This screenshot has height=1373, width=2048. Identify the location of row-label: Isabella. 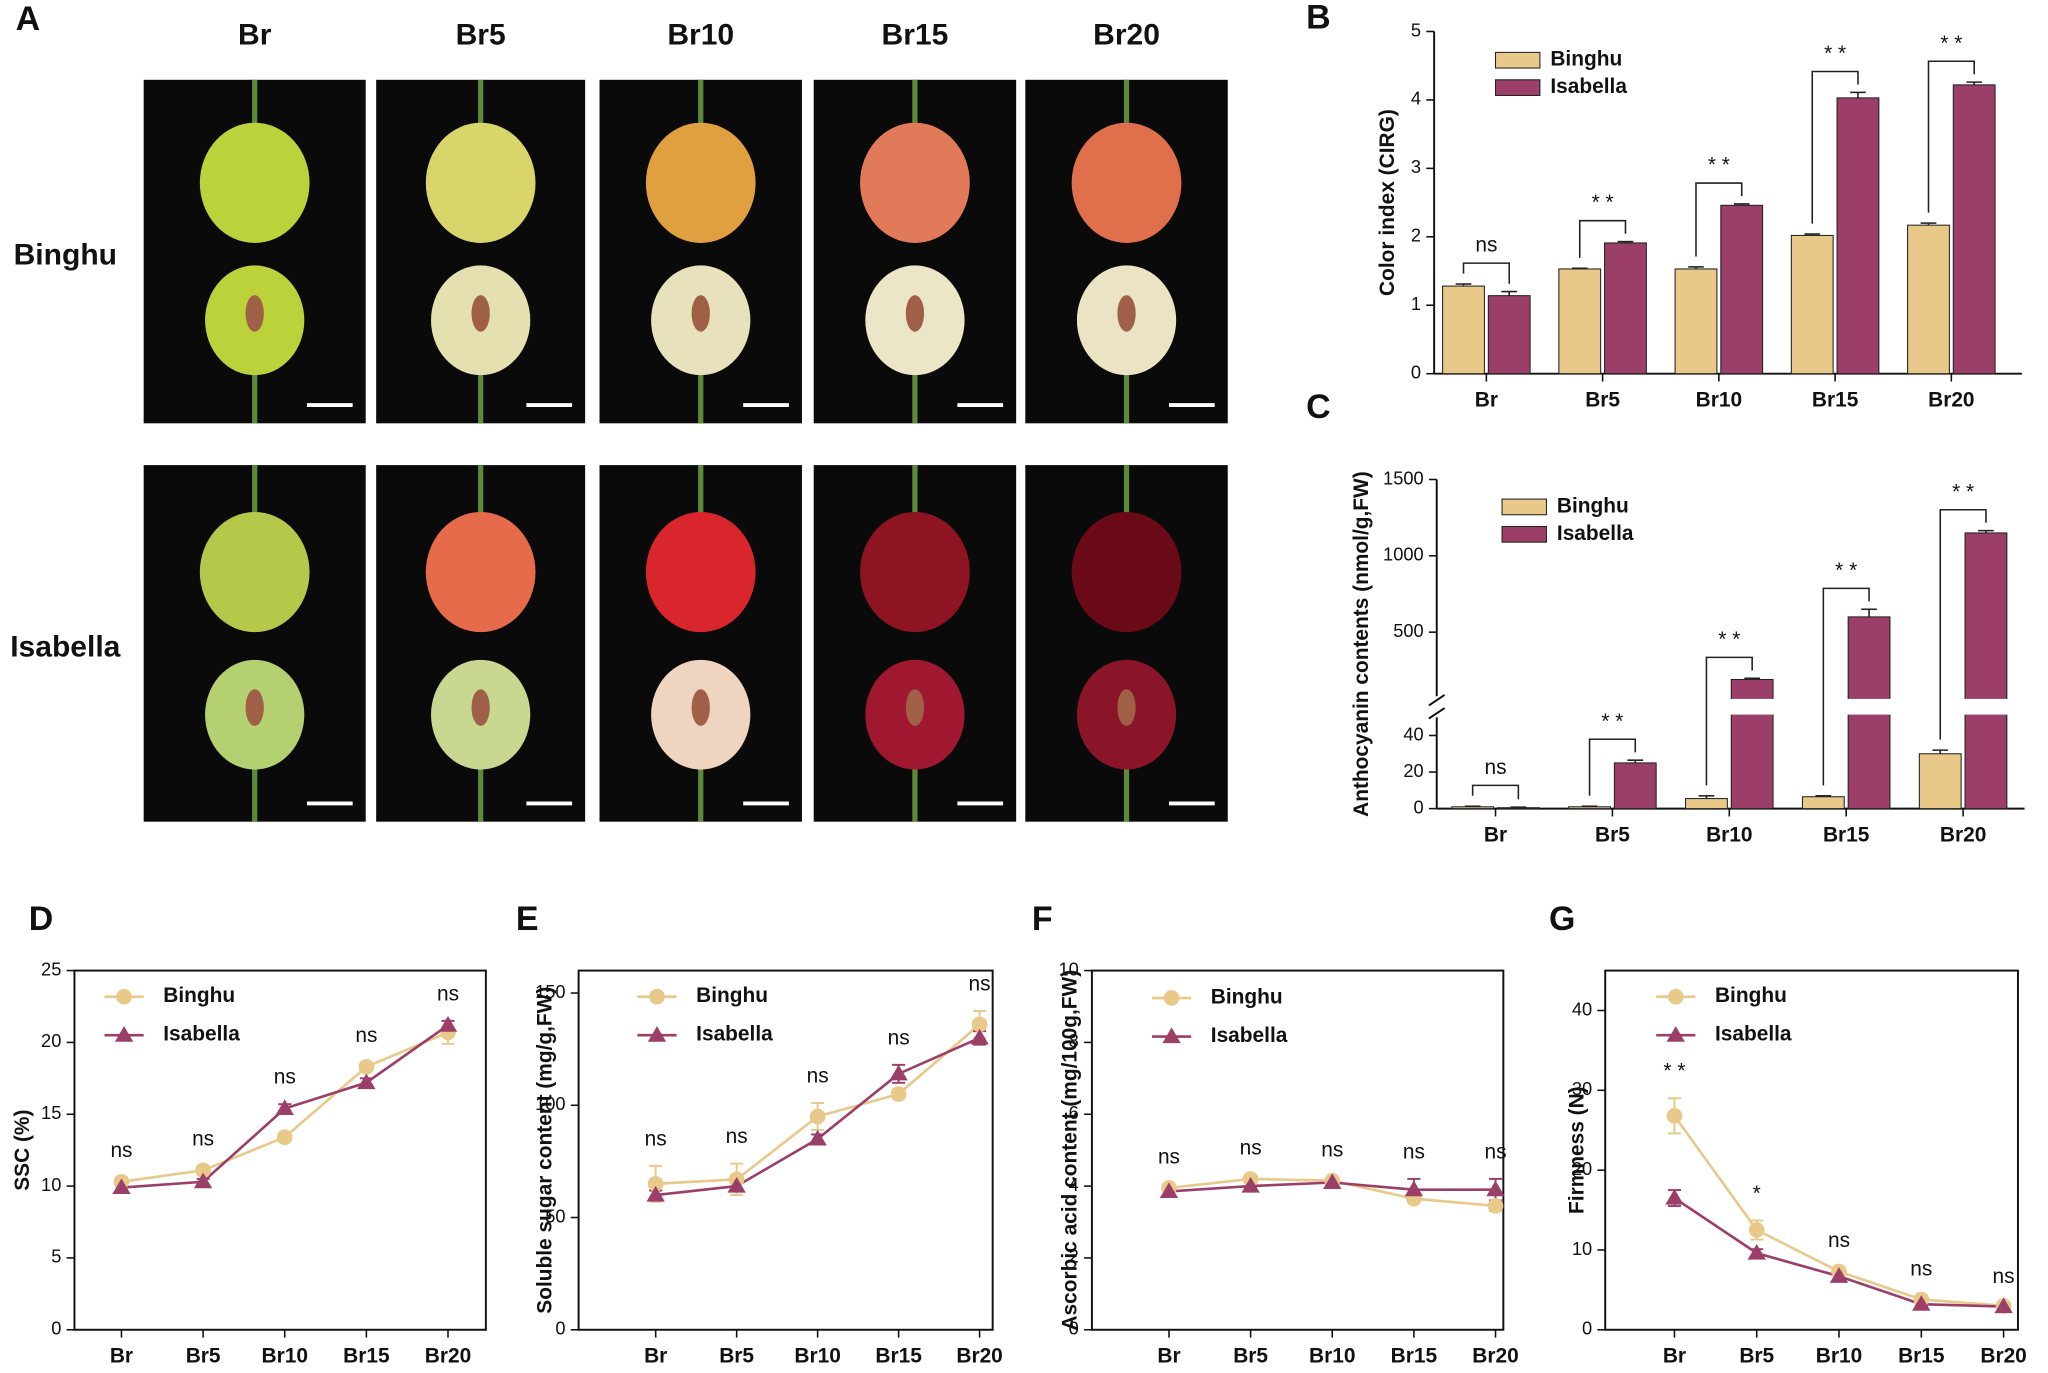
(65, 647).